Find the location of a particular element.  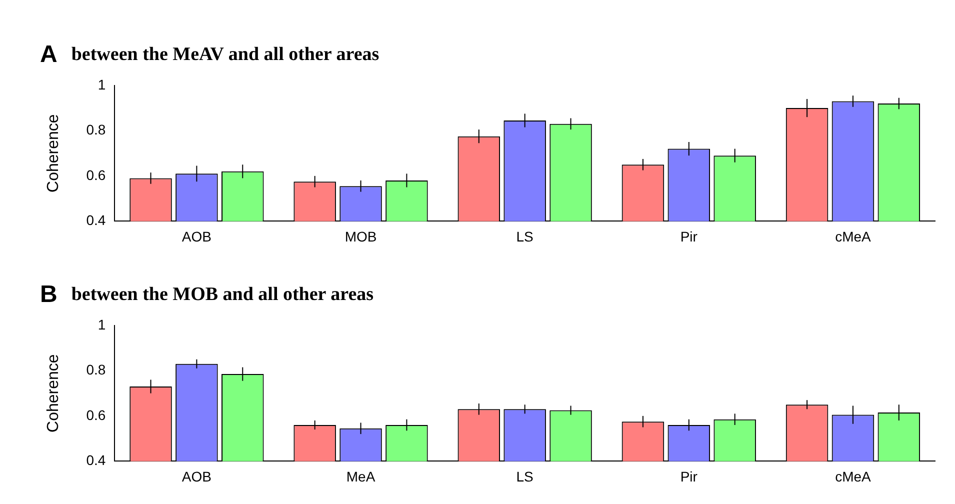

chart-title: between the MeAV and all other areas is located at coordinates (225, 55).